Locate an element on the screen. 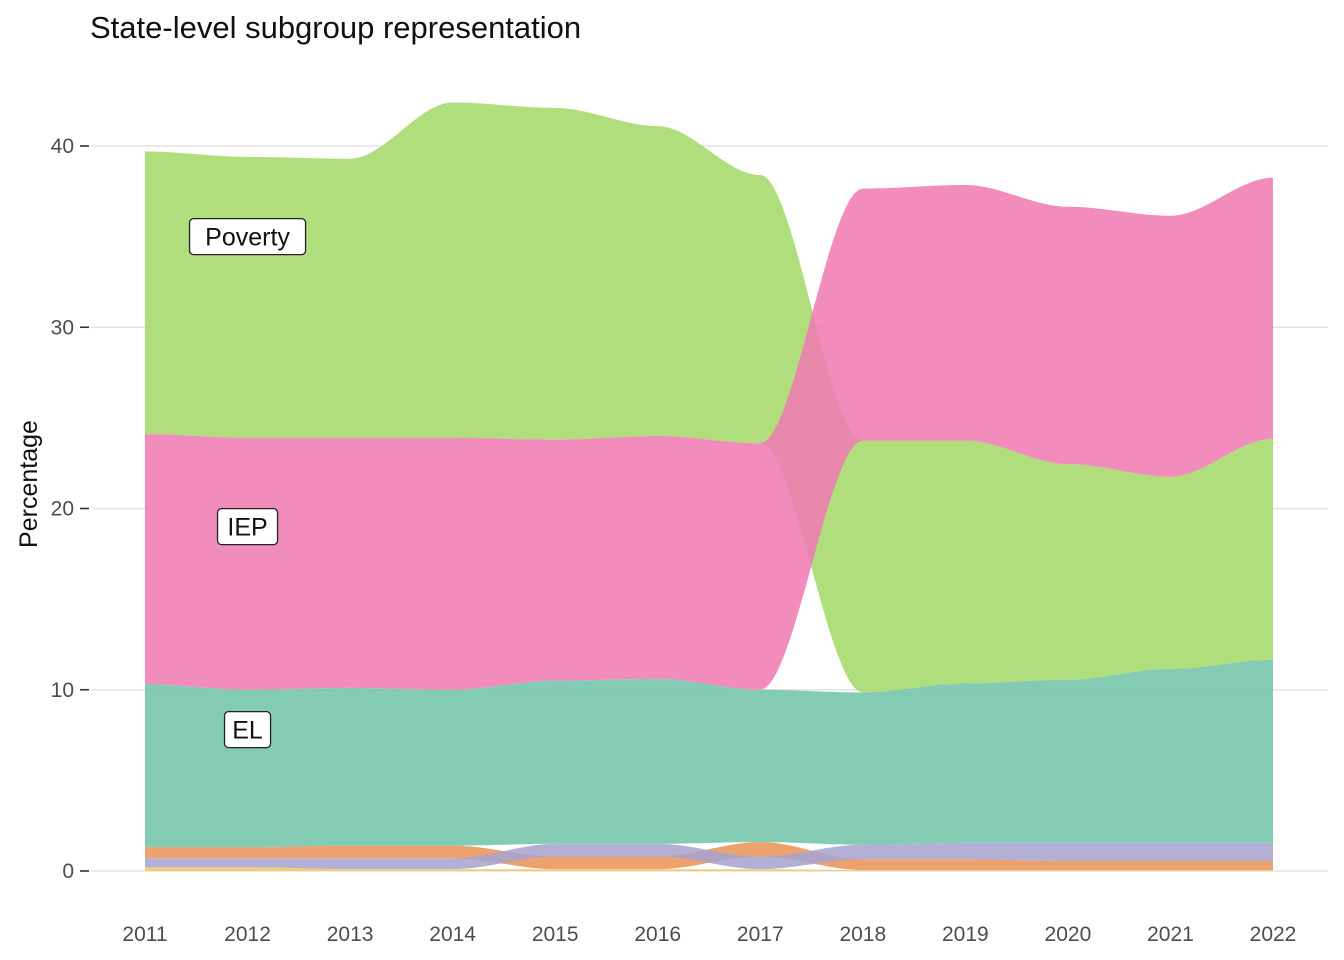  label-text: Poverty is located at coordinates (247, 238).